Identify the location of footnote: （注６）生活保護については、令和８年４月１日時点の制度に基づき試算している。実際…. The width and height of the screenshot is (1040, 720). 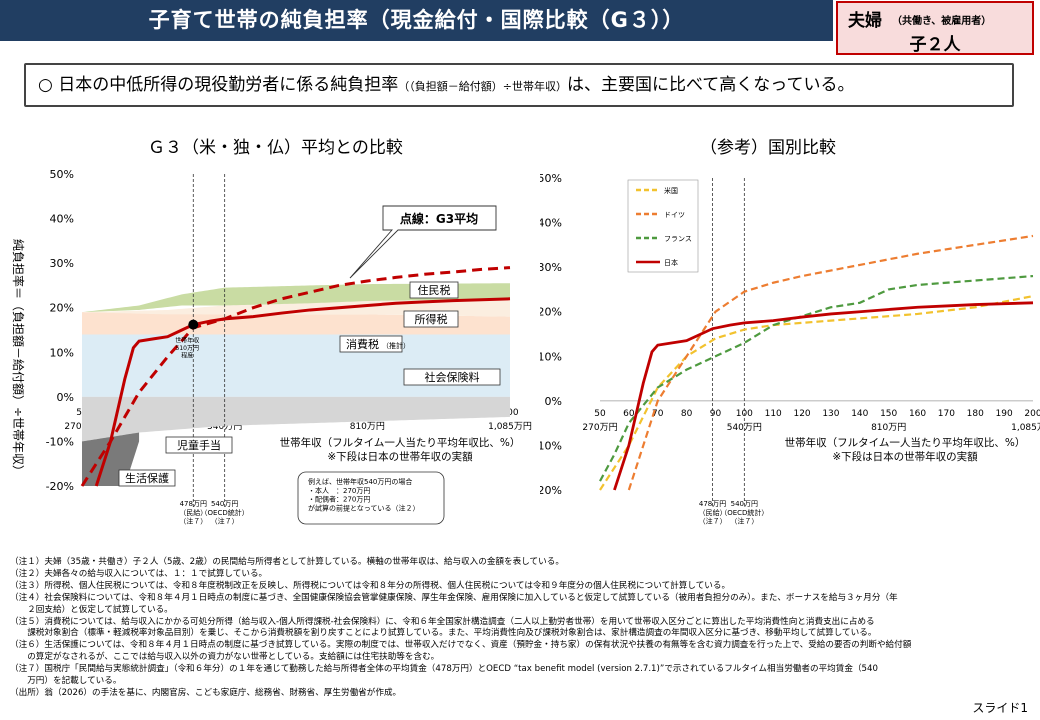
(461, 651).